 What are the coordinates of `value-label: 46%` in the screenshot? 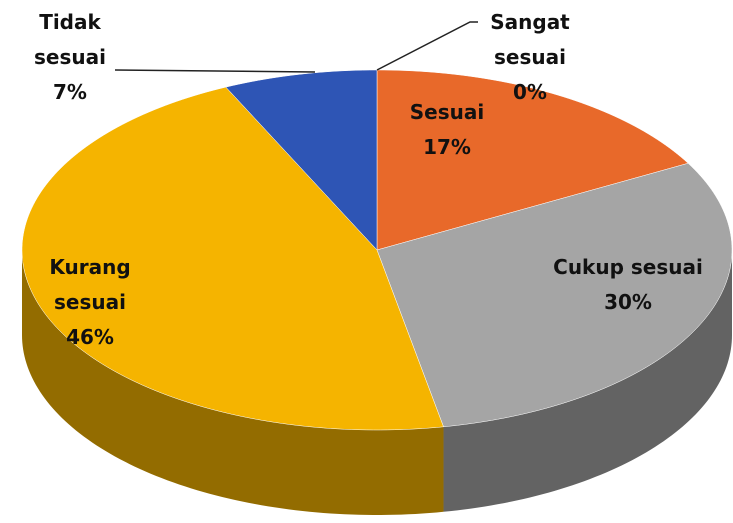 It's located at (90, 337).